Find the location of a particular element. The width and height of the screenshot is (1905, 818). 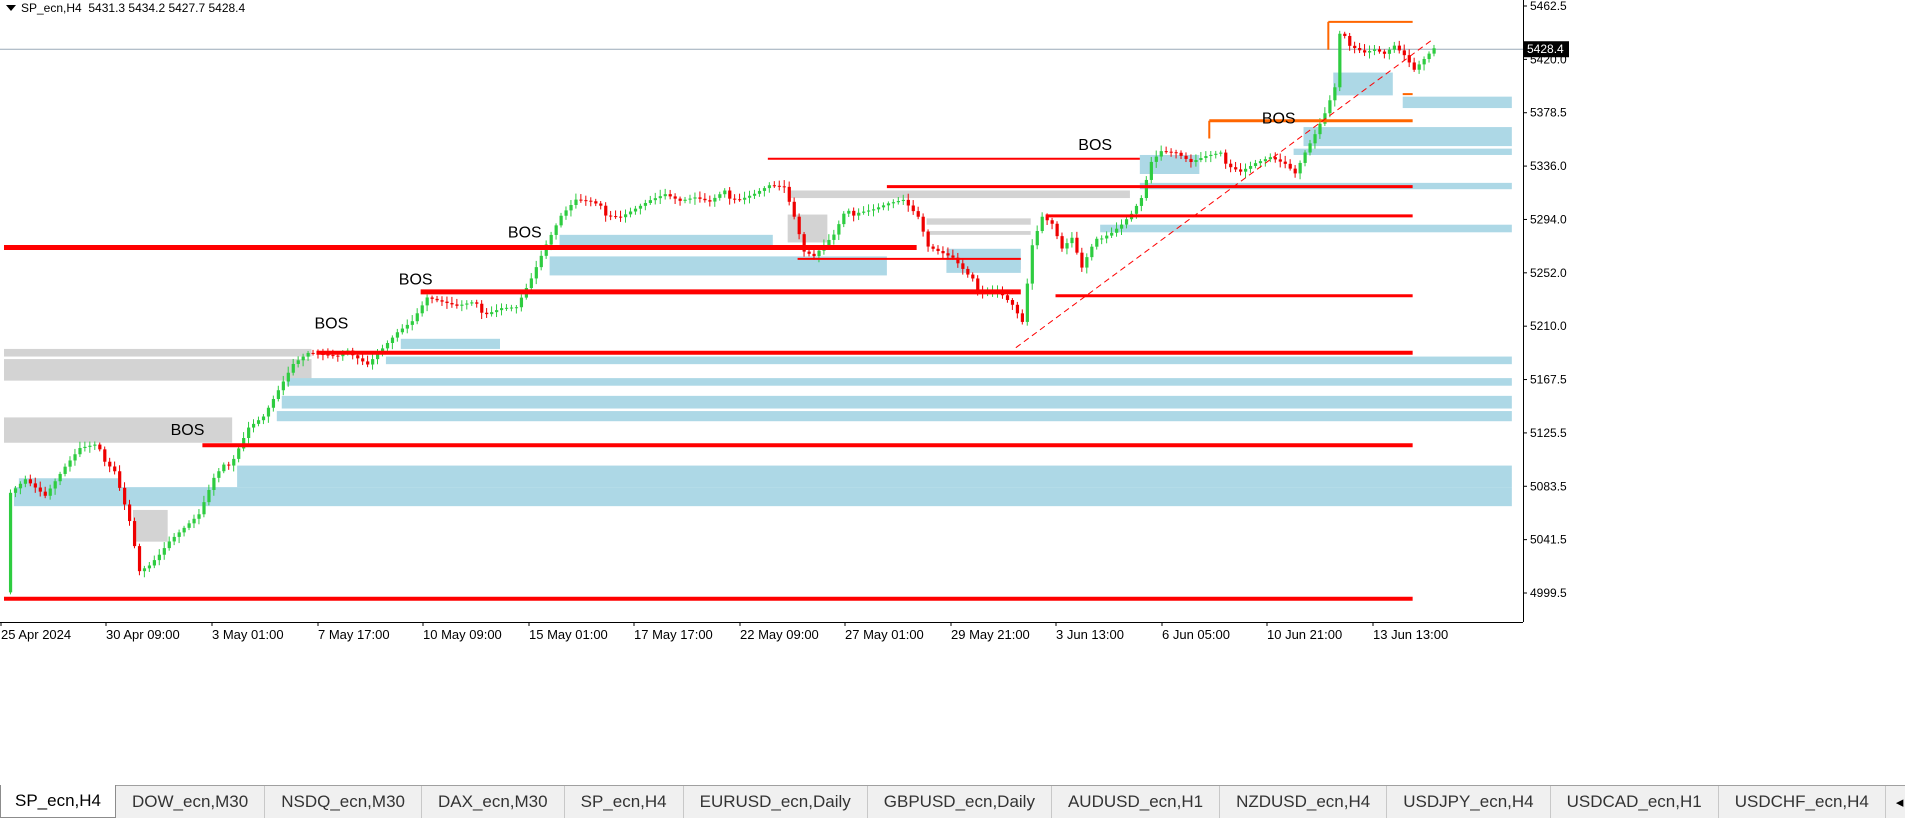

tab-nzdusd-ecn-h4: NZDUSD_ecn,H4 is located at coordinates (1304, 802).